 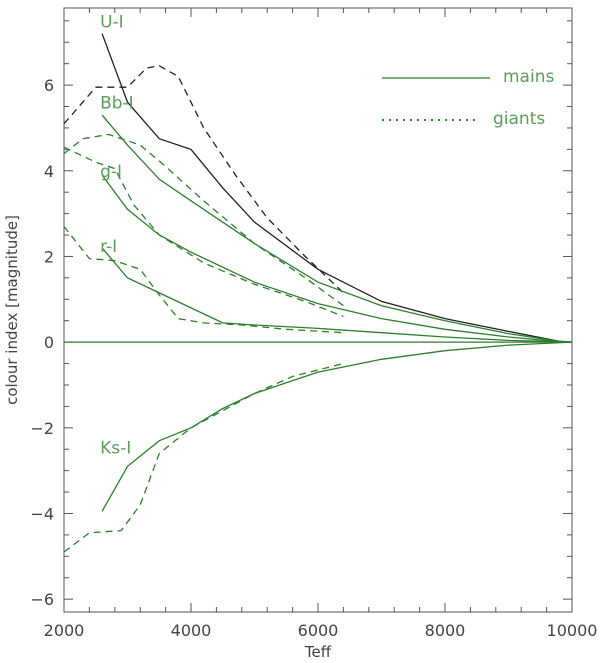 I want to click on y-tick-label: −6, so click(x=42, y=599).